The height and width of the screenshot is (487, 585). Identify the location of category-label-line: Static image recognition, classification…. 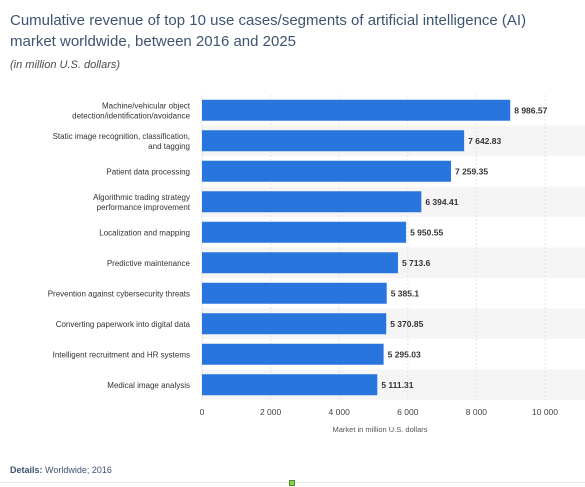
(121, 136).